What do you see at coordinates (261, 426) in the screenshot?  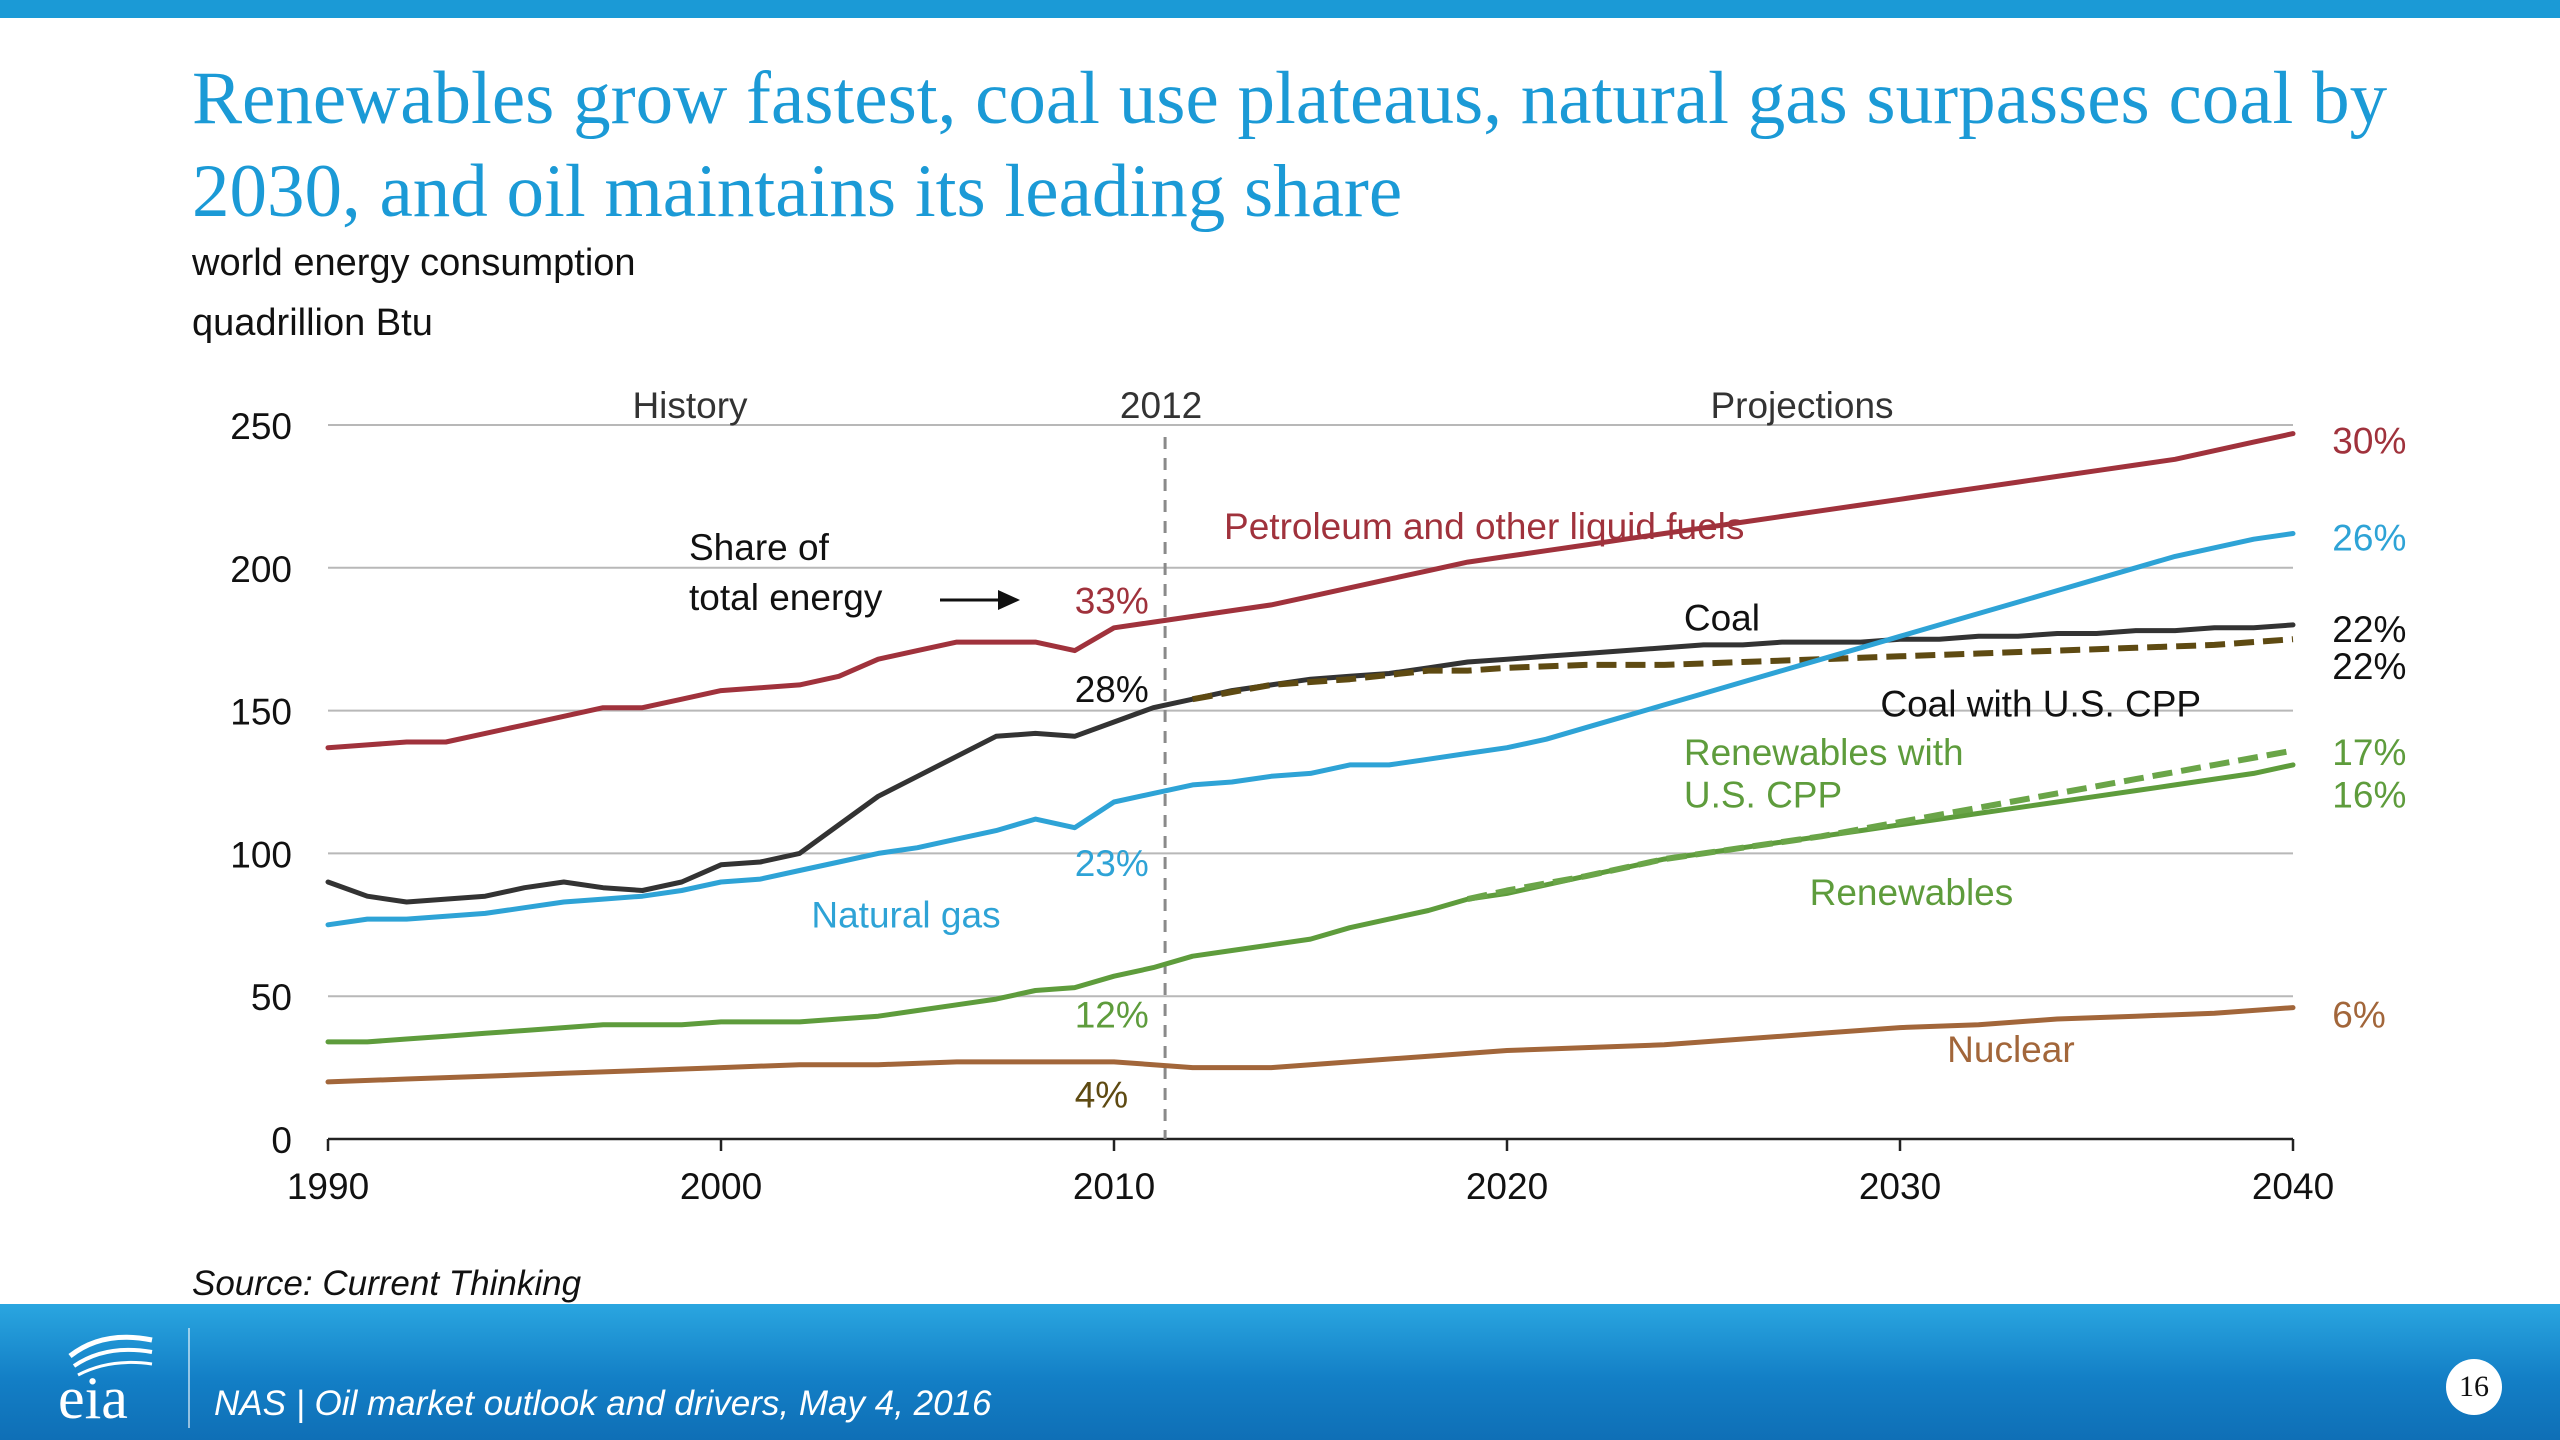 I see `y-tick-label: 250` at bounding box center [261, 426].